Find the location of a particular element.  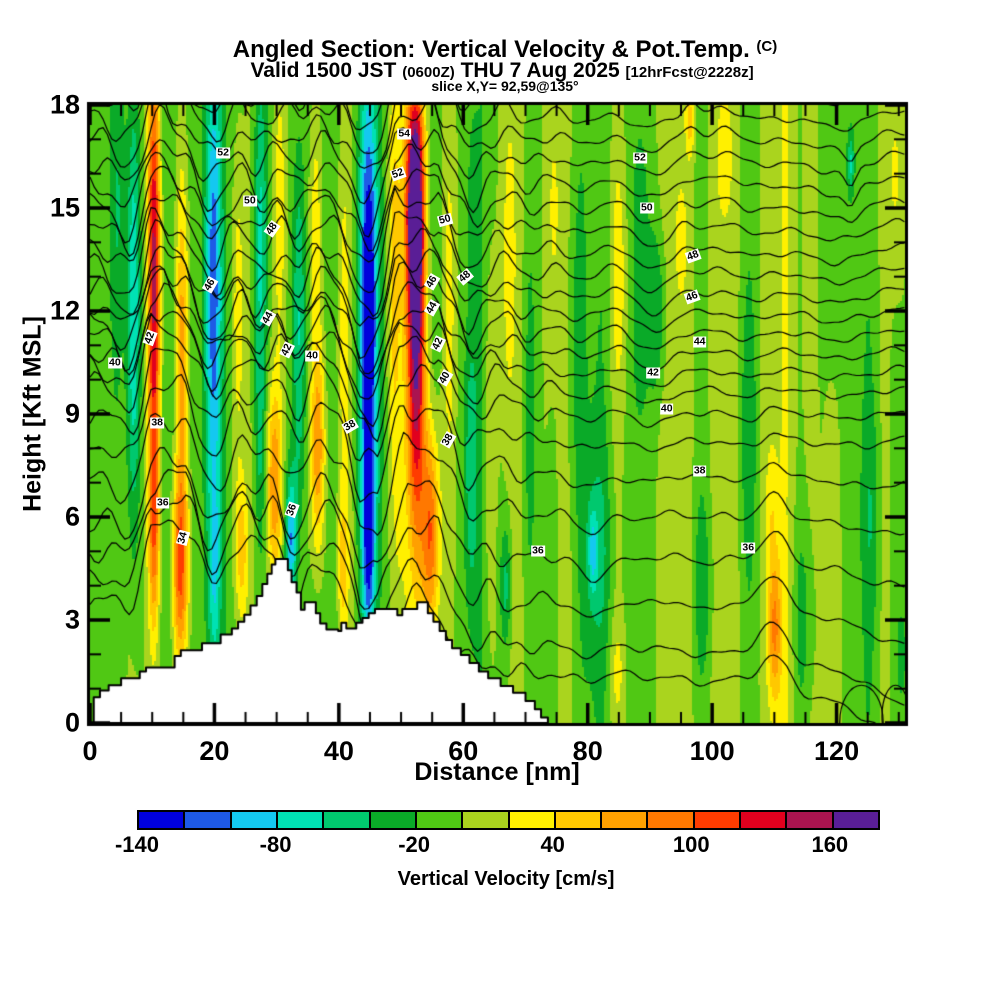

colorbar is located at coordinates (508, 820).